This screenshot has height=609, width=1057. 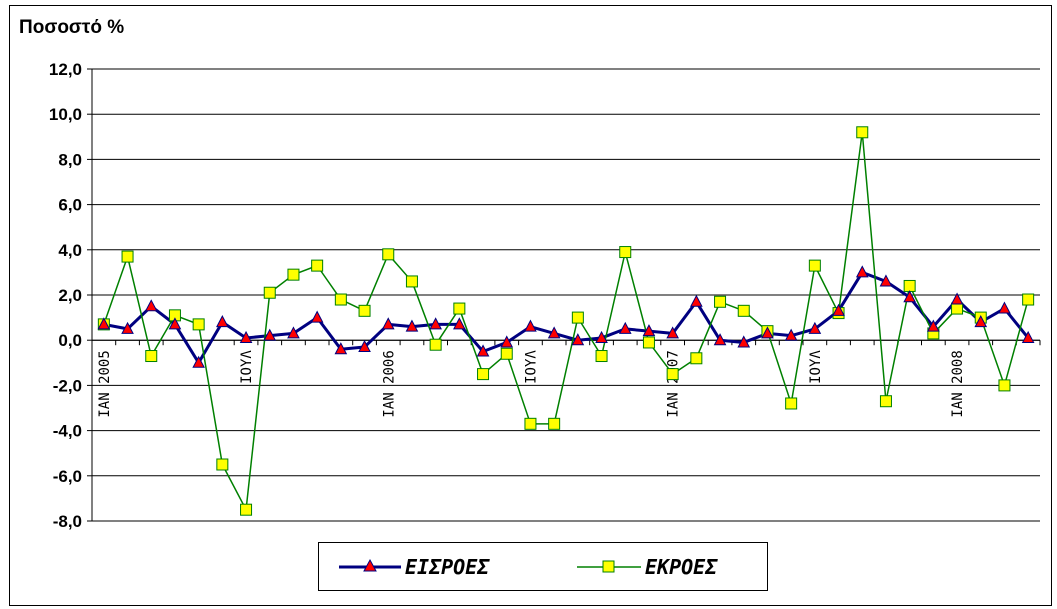 What do you see at coordinates (70, 205) in the screenshot?
I see `y-tick-label: 6,0` at bounding box center [70, 205].